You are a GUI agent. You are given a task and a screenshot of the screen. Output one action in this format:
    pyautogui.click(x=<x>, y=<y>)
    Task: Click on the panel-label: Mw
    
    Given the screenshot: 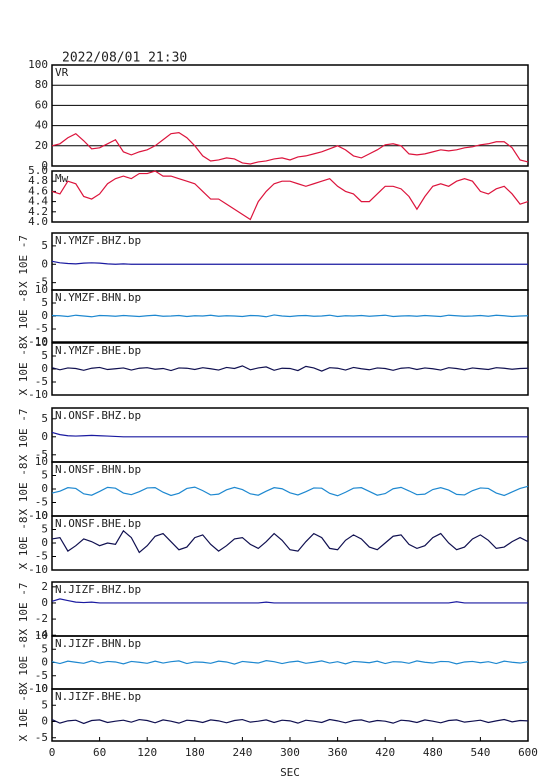 What is the action you would take?
    pyautogui.click(x=62, y=178)
    